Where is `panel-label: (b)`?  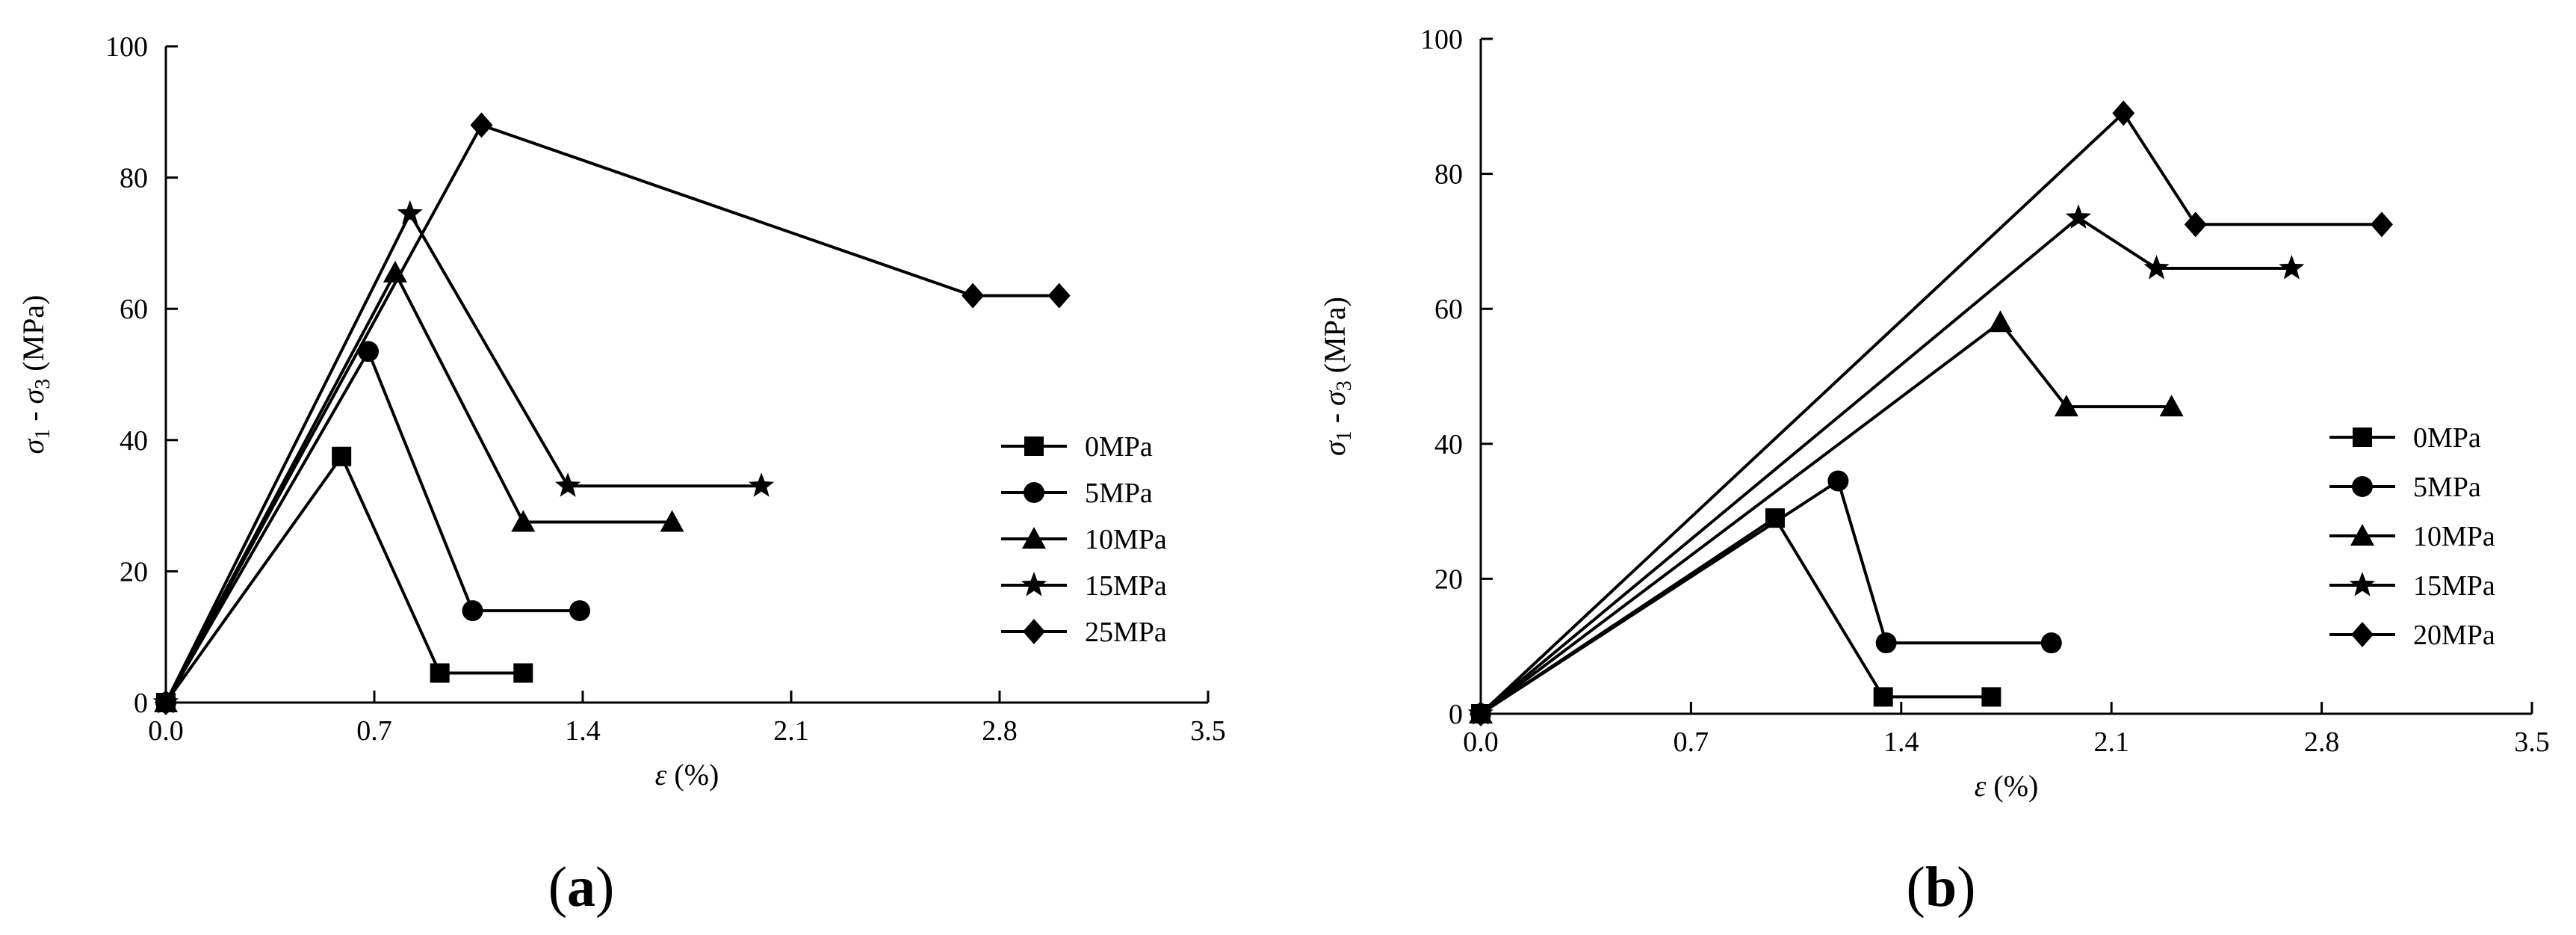
panel-label: (b) is located at coordinates (1941, 888).